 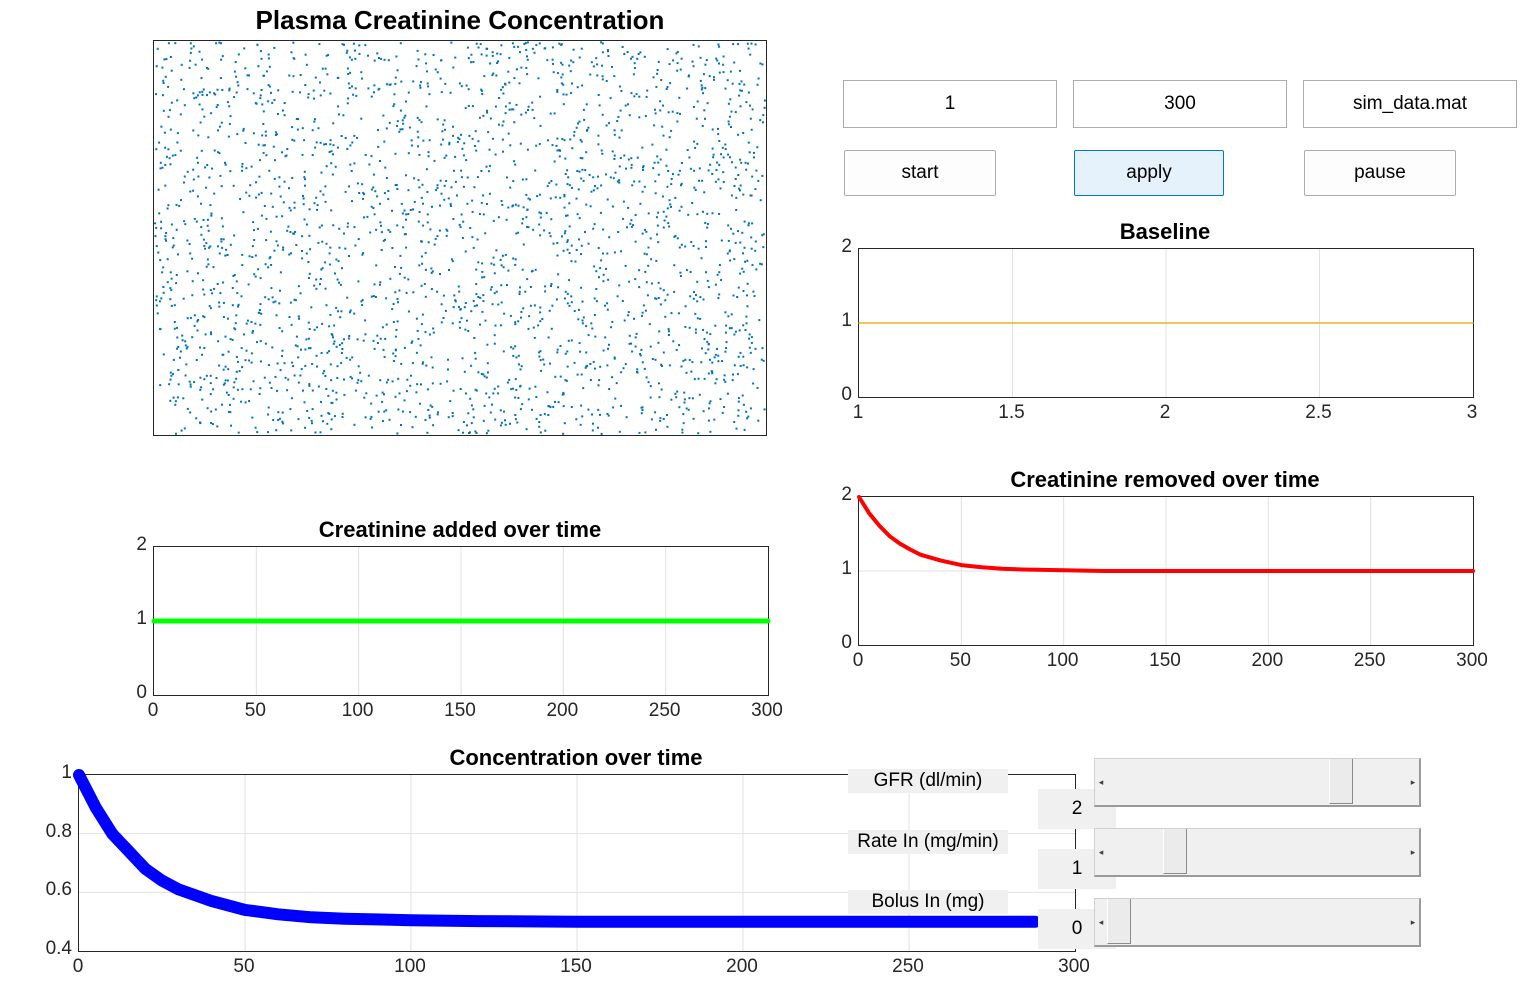 I want to click on gfr-slider-thumb, so click(x=1341, y=781).